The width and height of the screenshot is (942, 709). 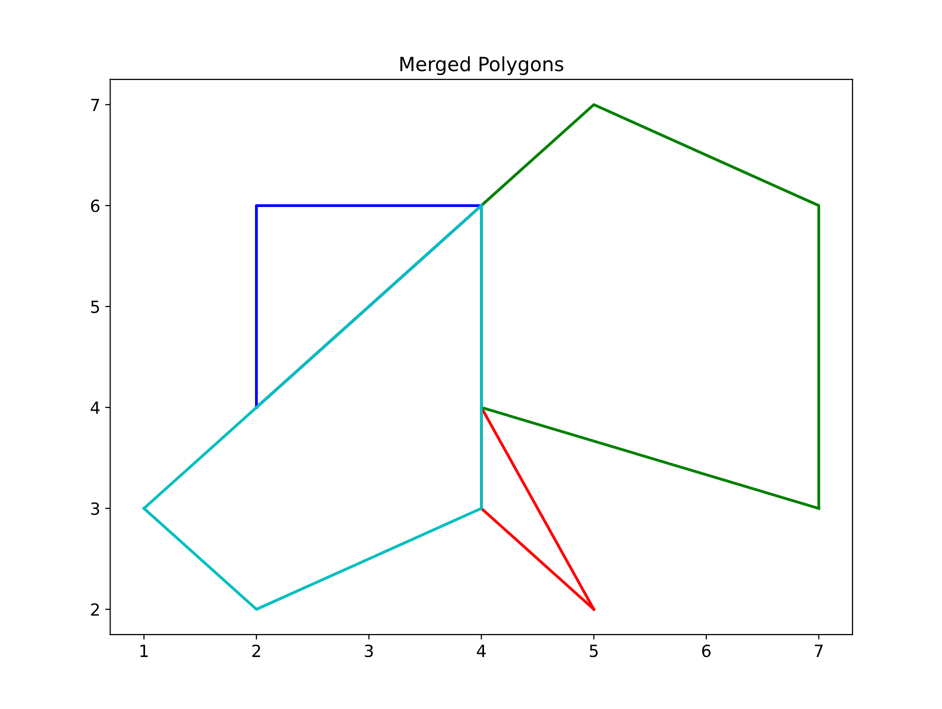 I want to click on x-tick-label: 1, so click(x=144, y=650).